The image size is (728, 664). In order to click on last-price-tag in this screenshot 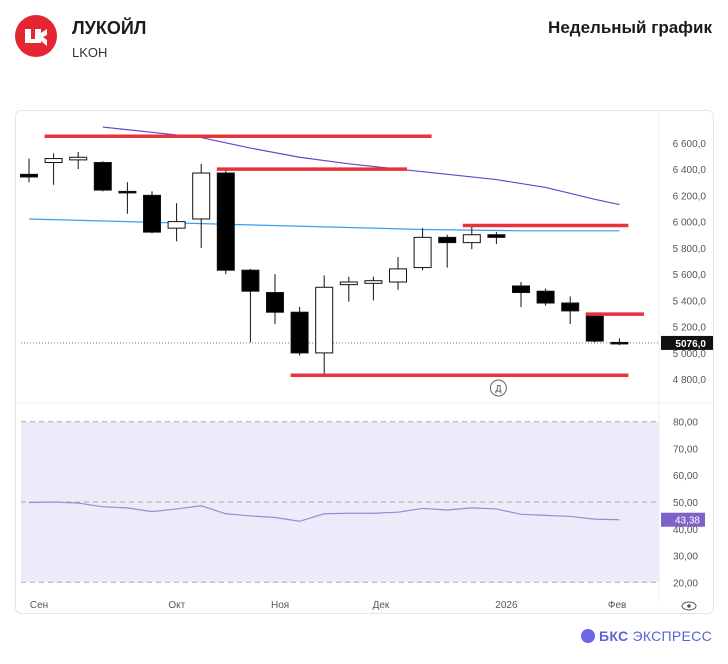, I will do `click(687, 342)`.